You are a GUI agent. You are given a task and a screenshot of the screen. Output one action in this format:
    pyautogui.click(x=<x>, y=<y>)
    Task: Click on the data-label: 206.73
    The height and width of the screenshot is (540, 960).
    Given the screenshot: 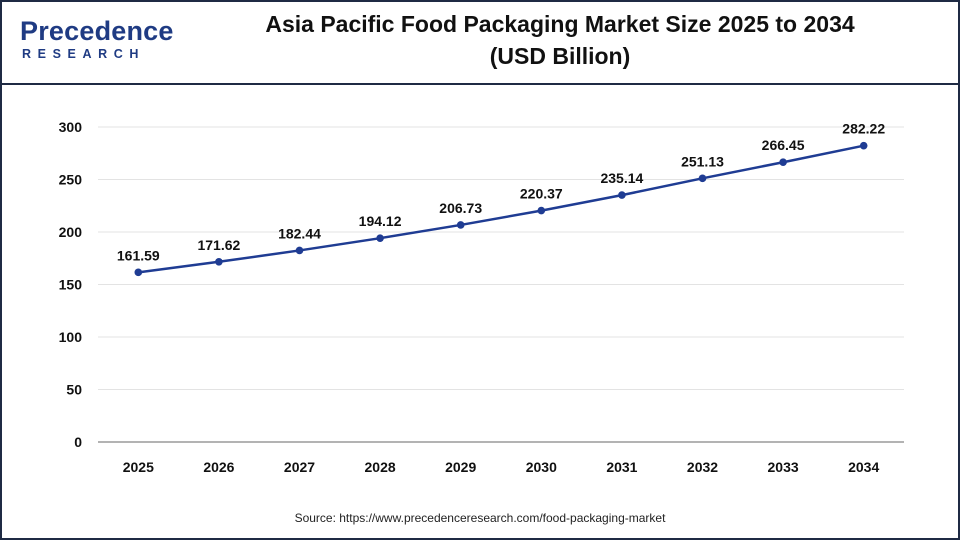 What is the action you would take?
    pyautogui.click(x=460, y=208)
    